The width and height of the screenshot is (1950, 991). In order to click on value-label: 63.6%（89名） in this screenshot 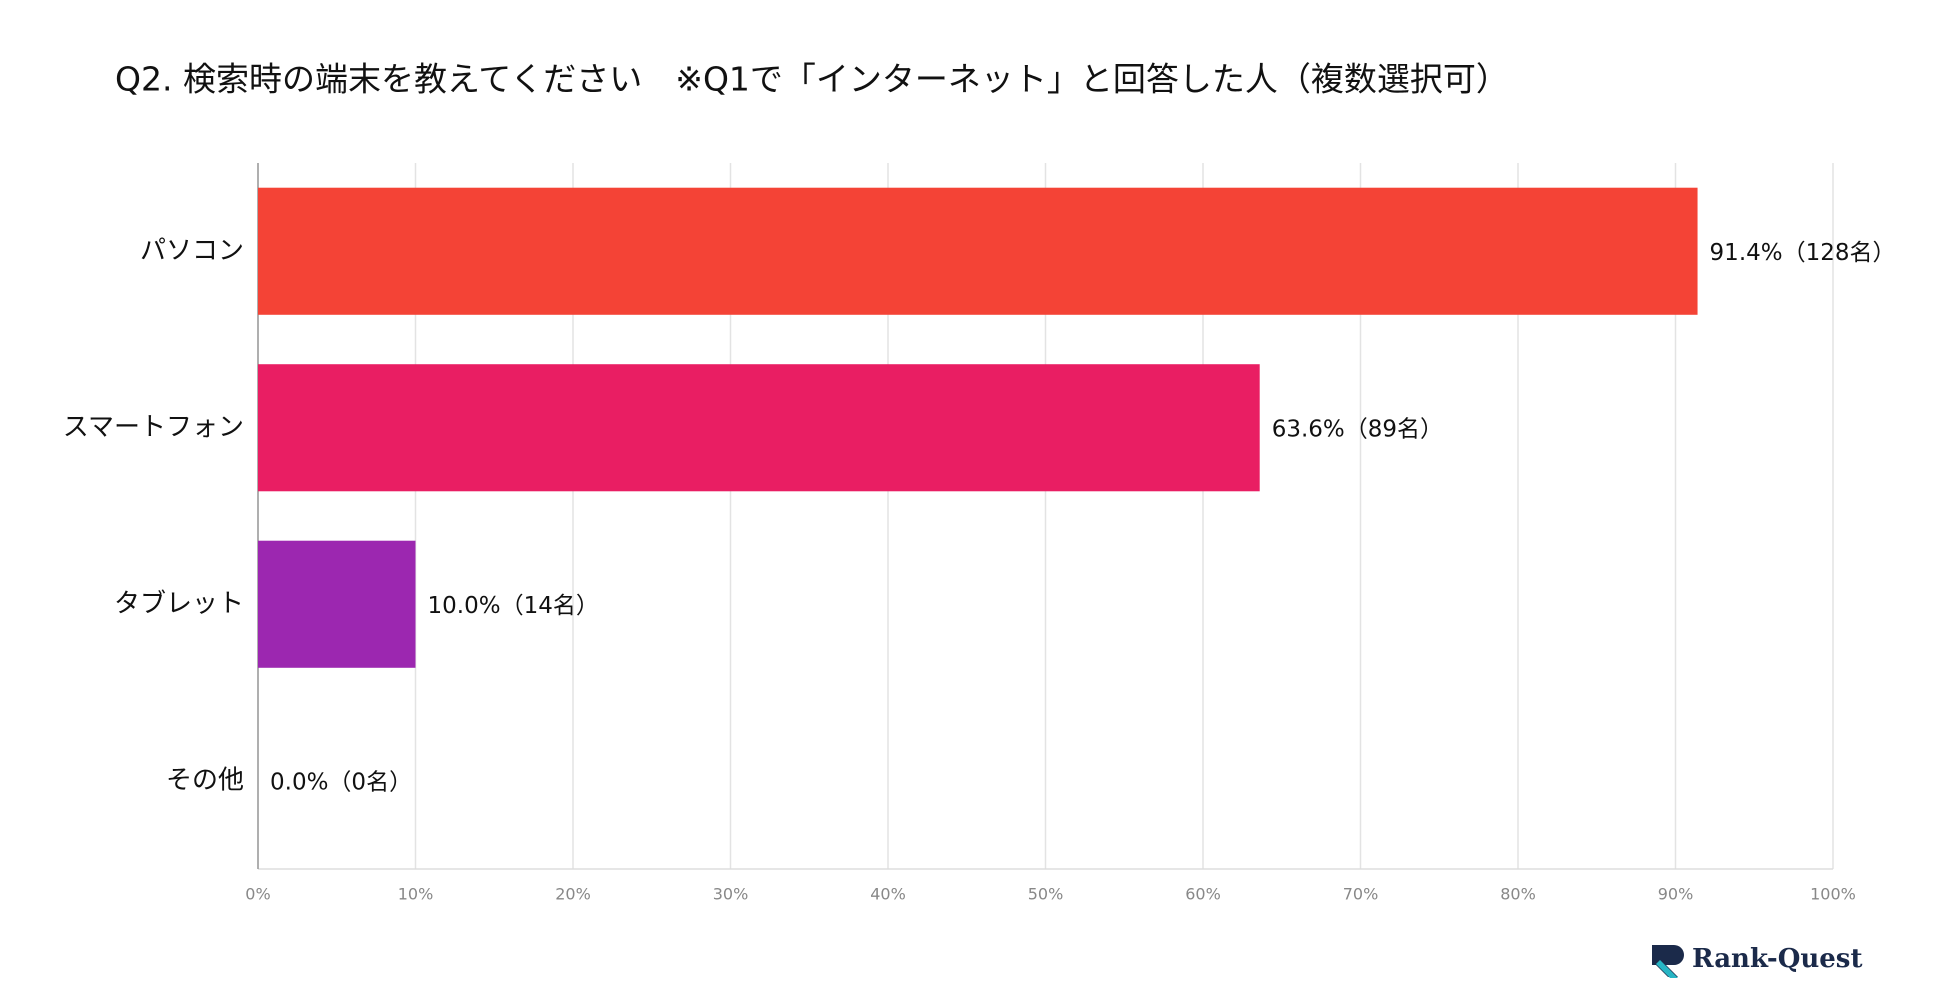, I will do `click(1357, 429)`.